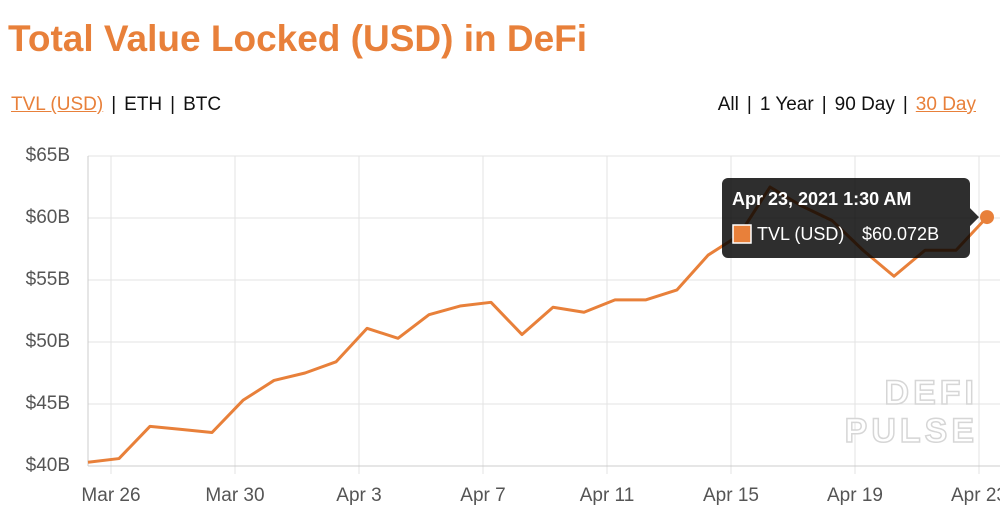  I want to click on x-tick-label: Mar 26, so click(110, 495).